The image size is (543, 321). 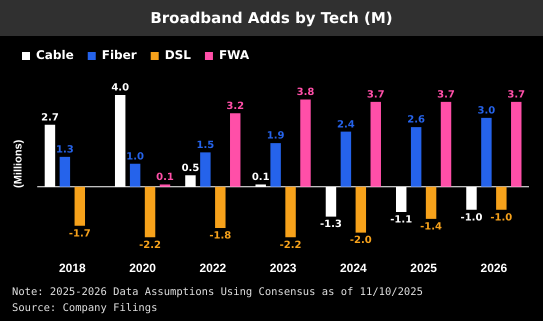 I want to click on x-tick-label: 2020, so click(x=142, y=268).